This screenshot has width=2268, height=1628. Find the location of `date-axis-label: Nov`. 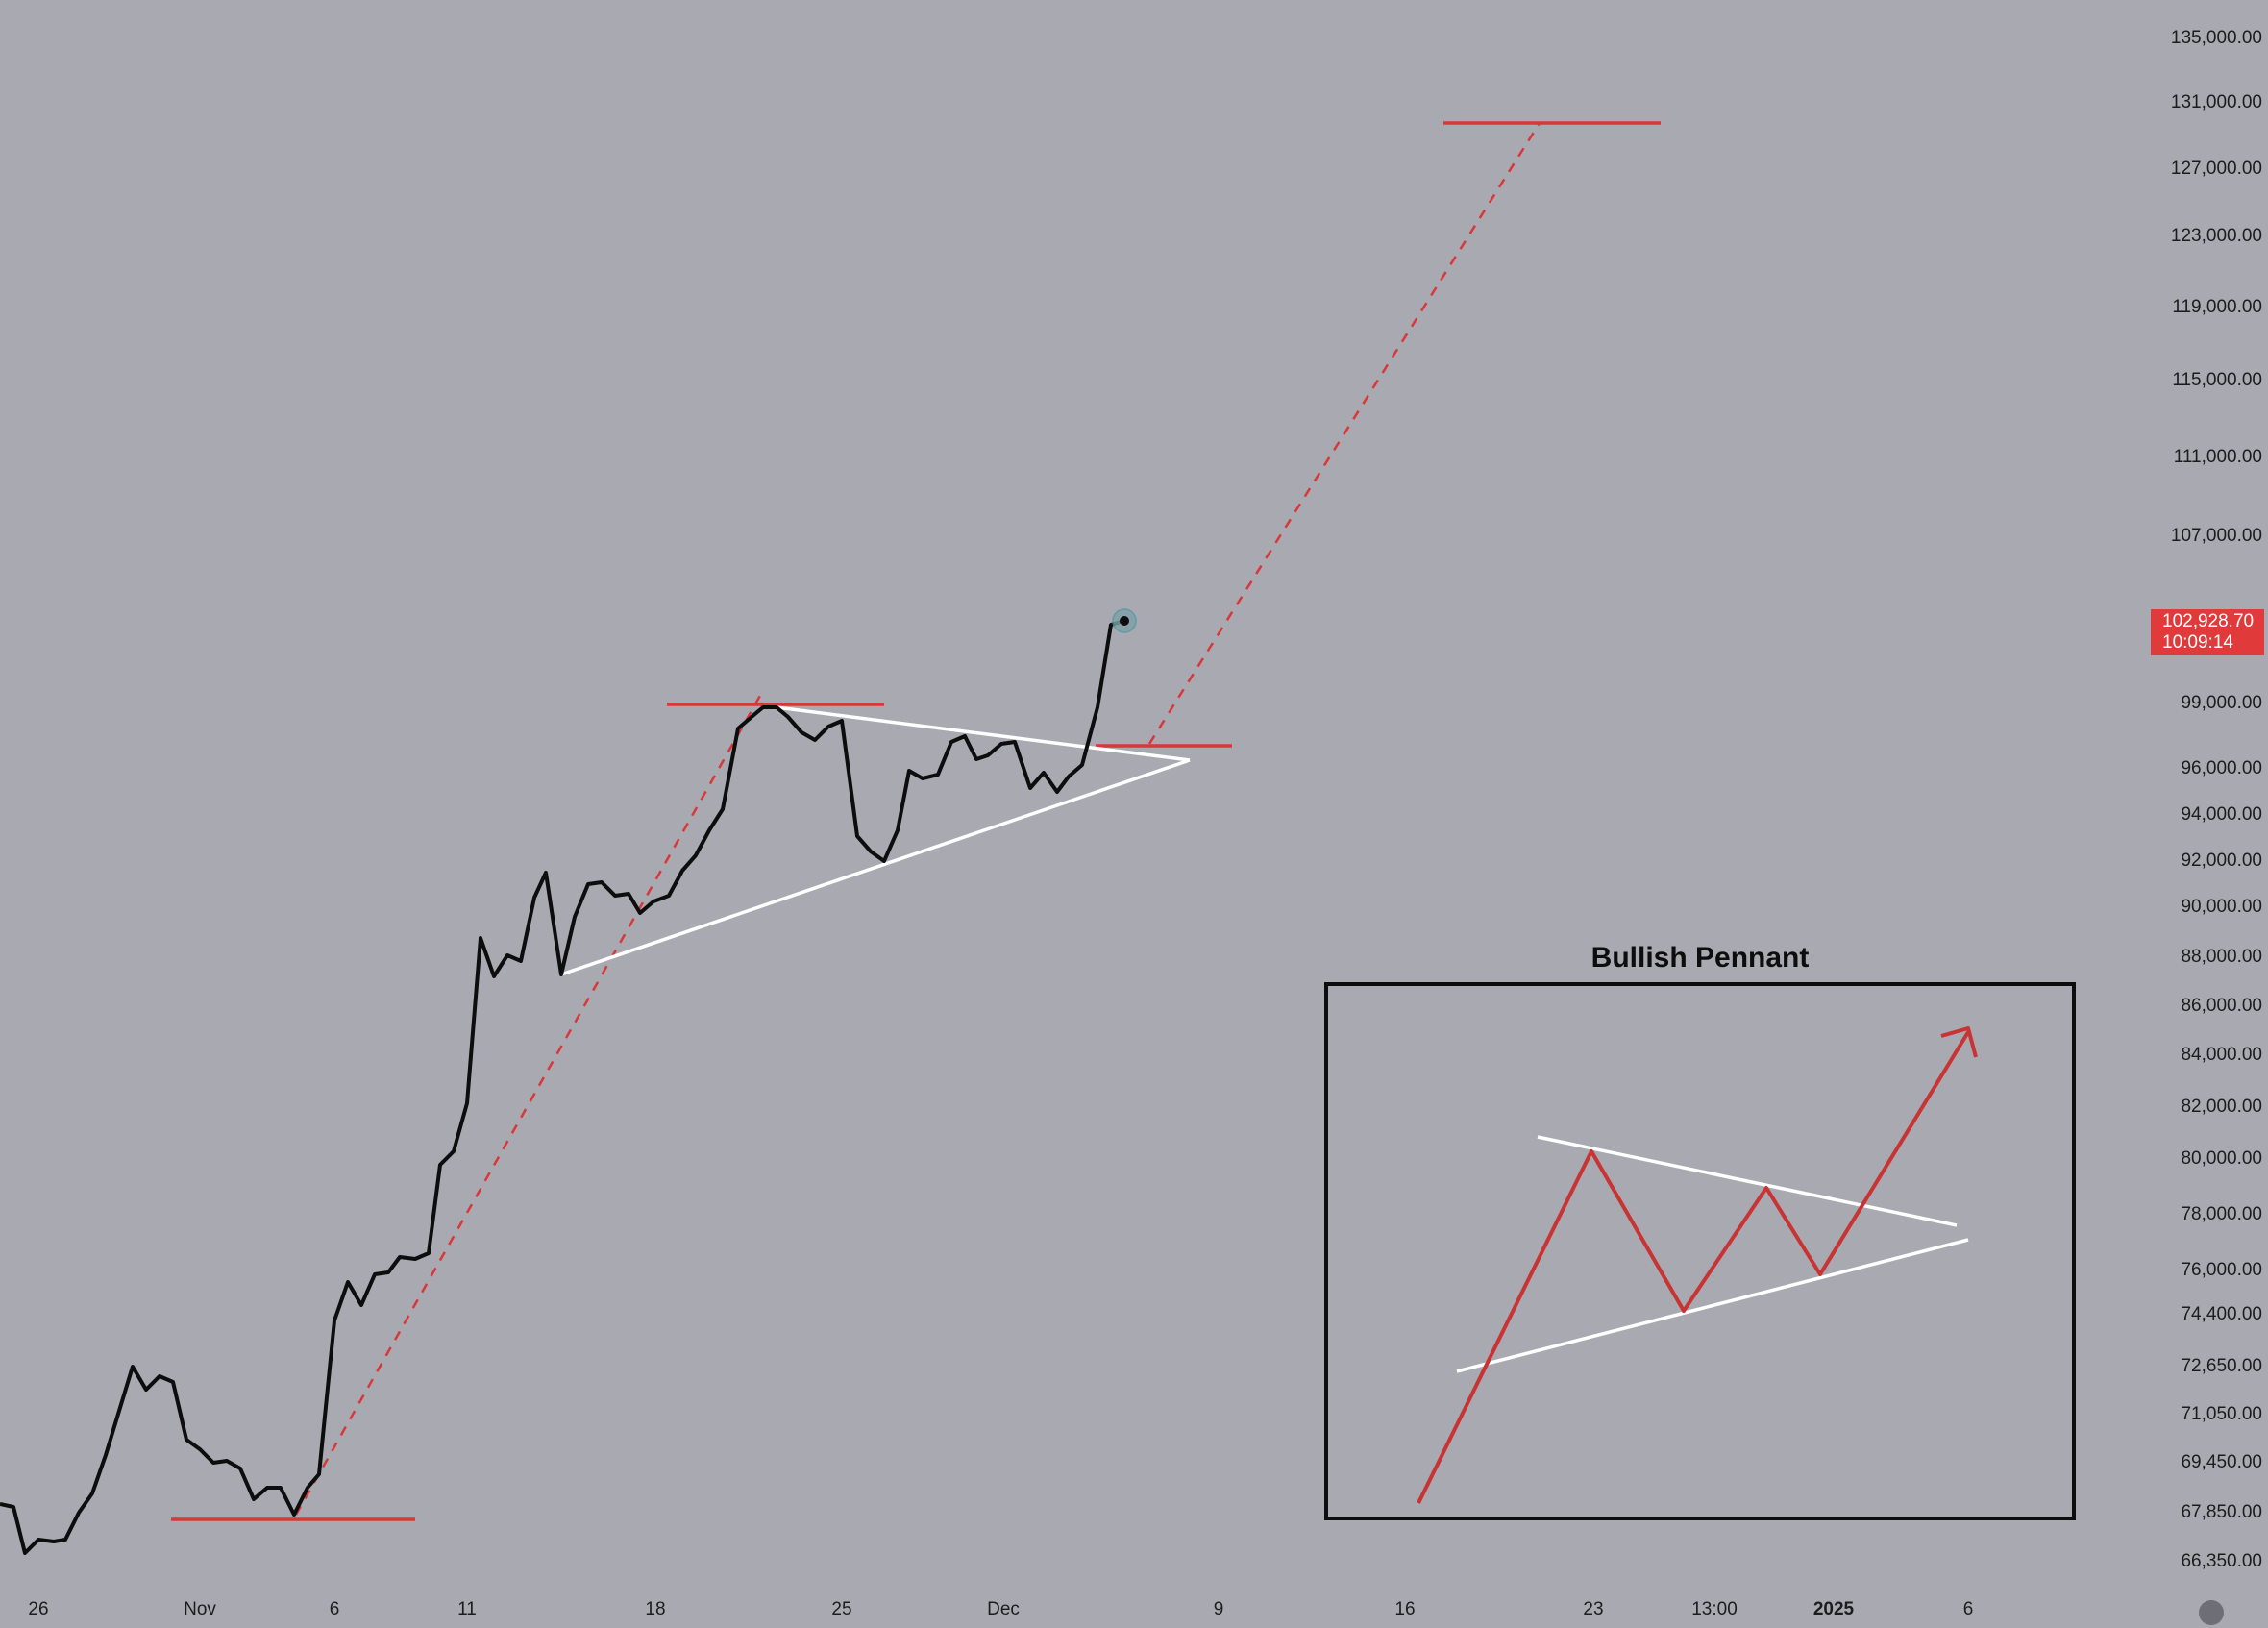

date-axis-label: Nov is located at coordinates (200, 1609).